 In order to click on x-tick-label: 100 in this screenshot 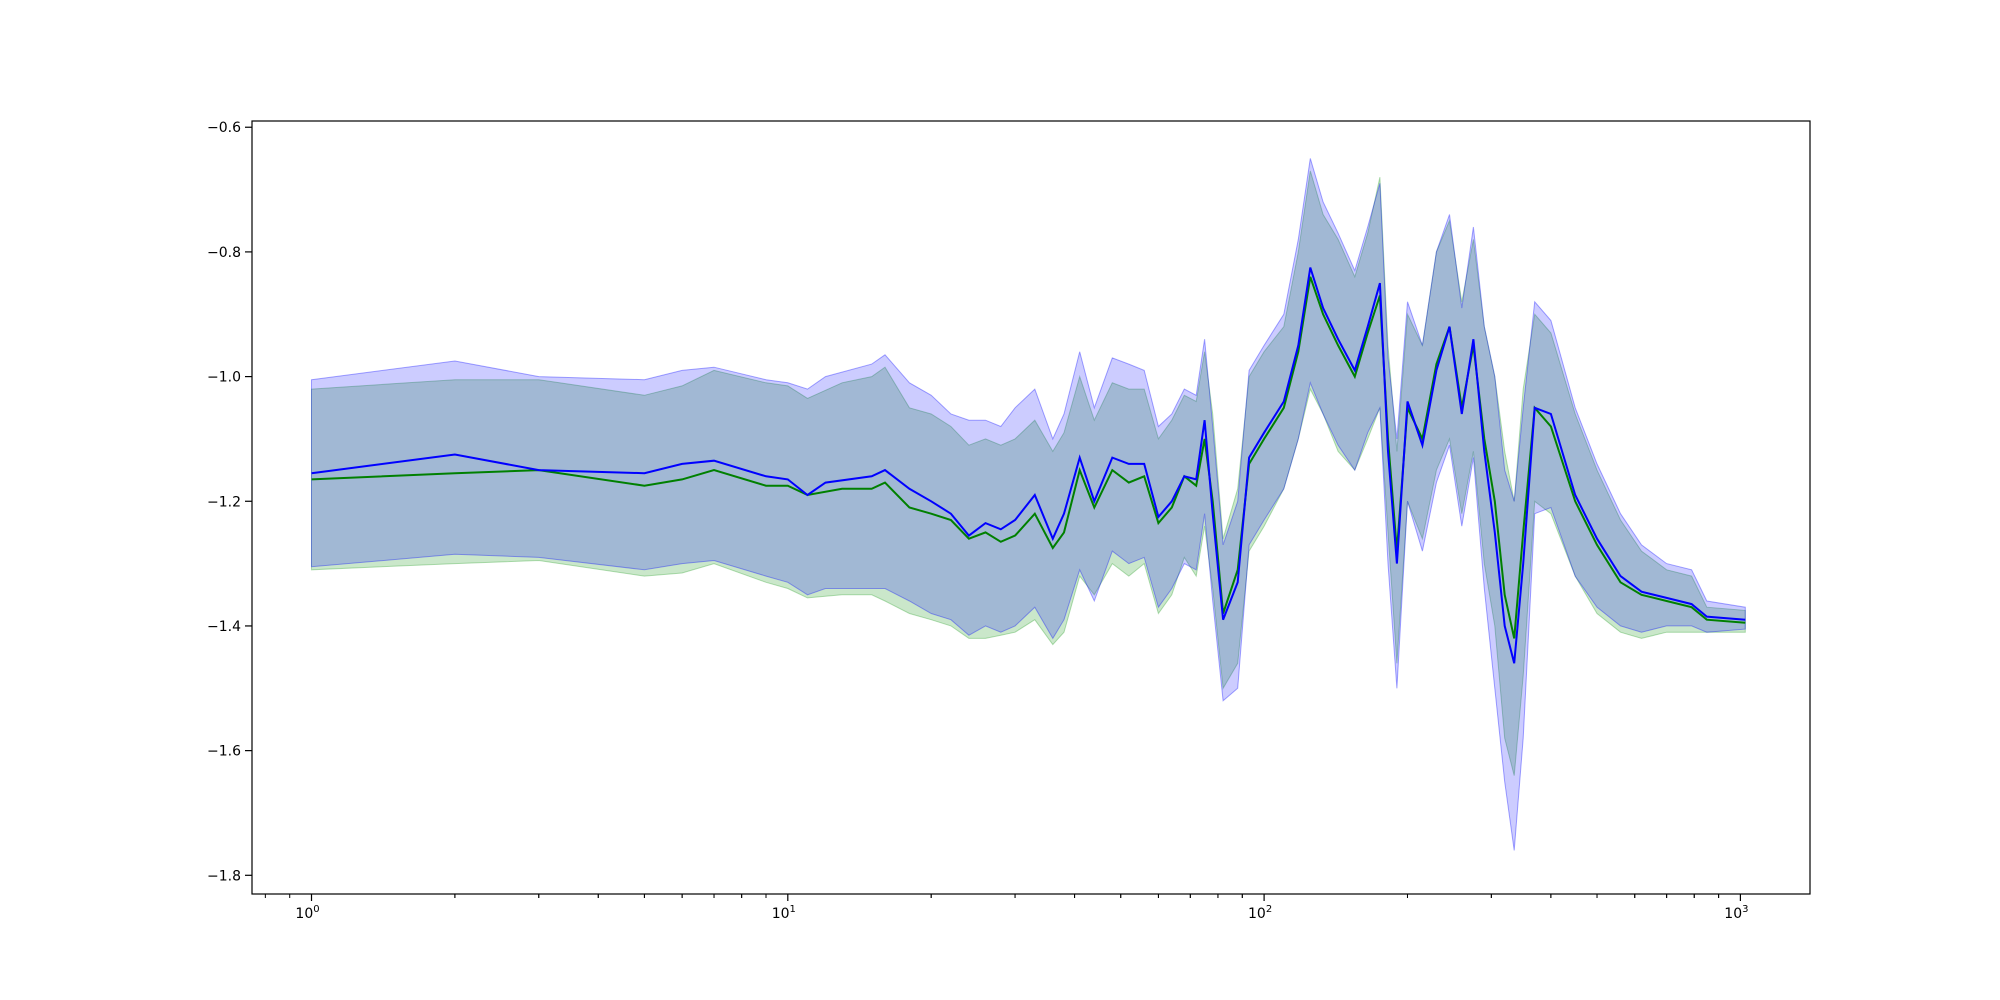, I will do `click(307, 913)`.